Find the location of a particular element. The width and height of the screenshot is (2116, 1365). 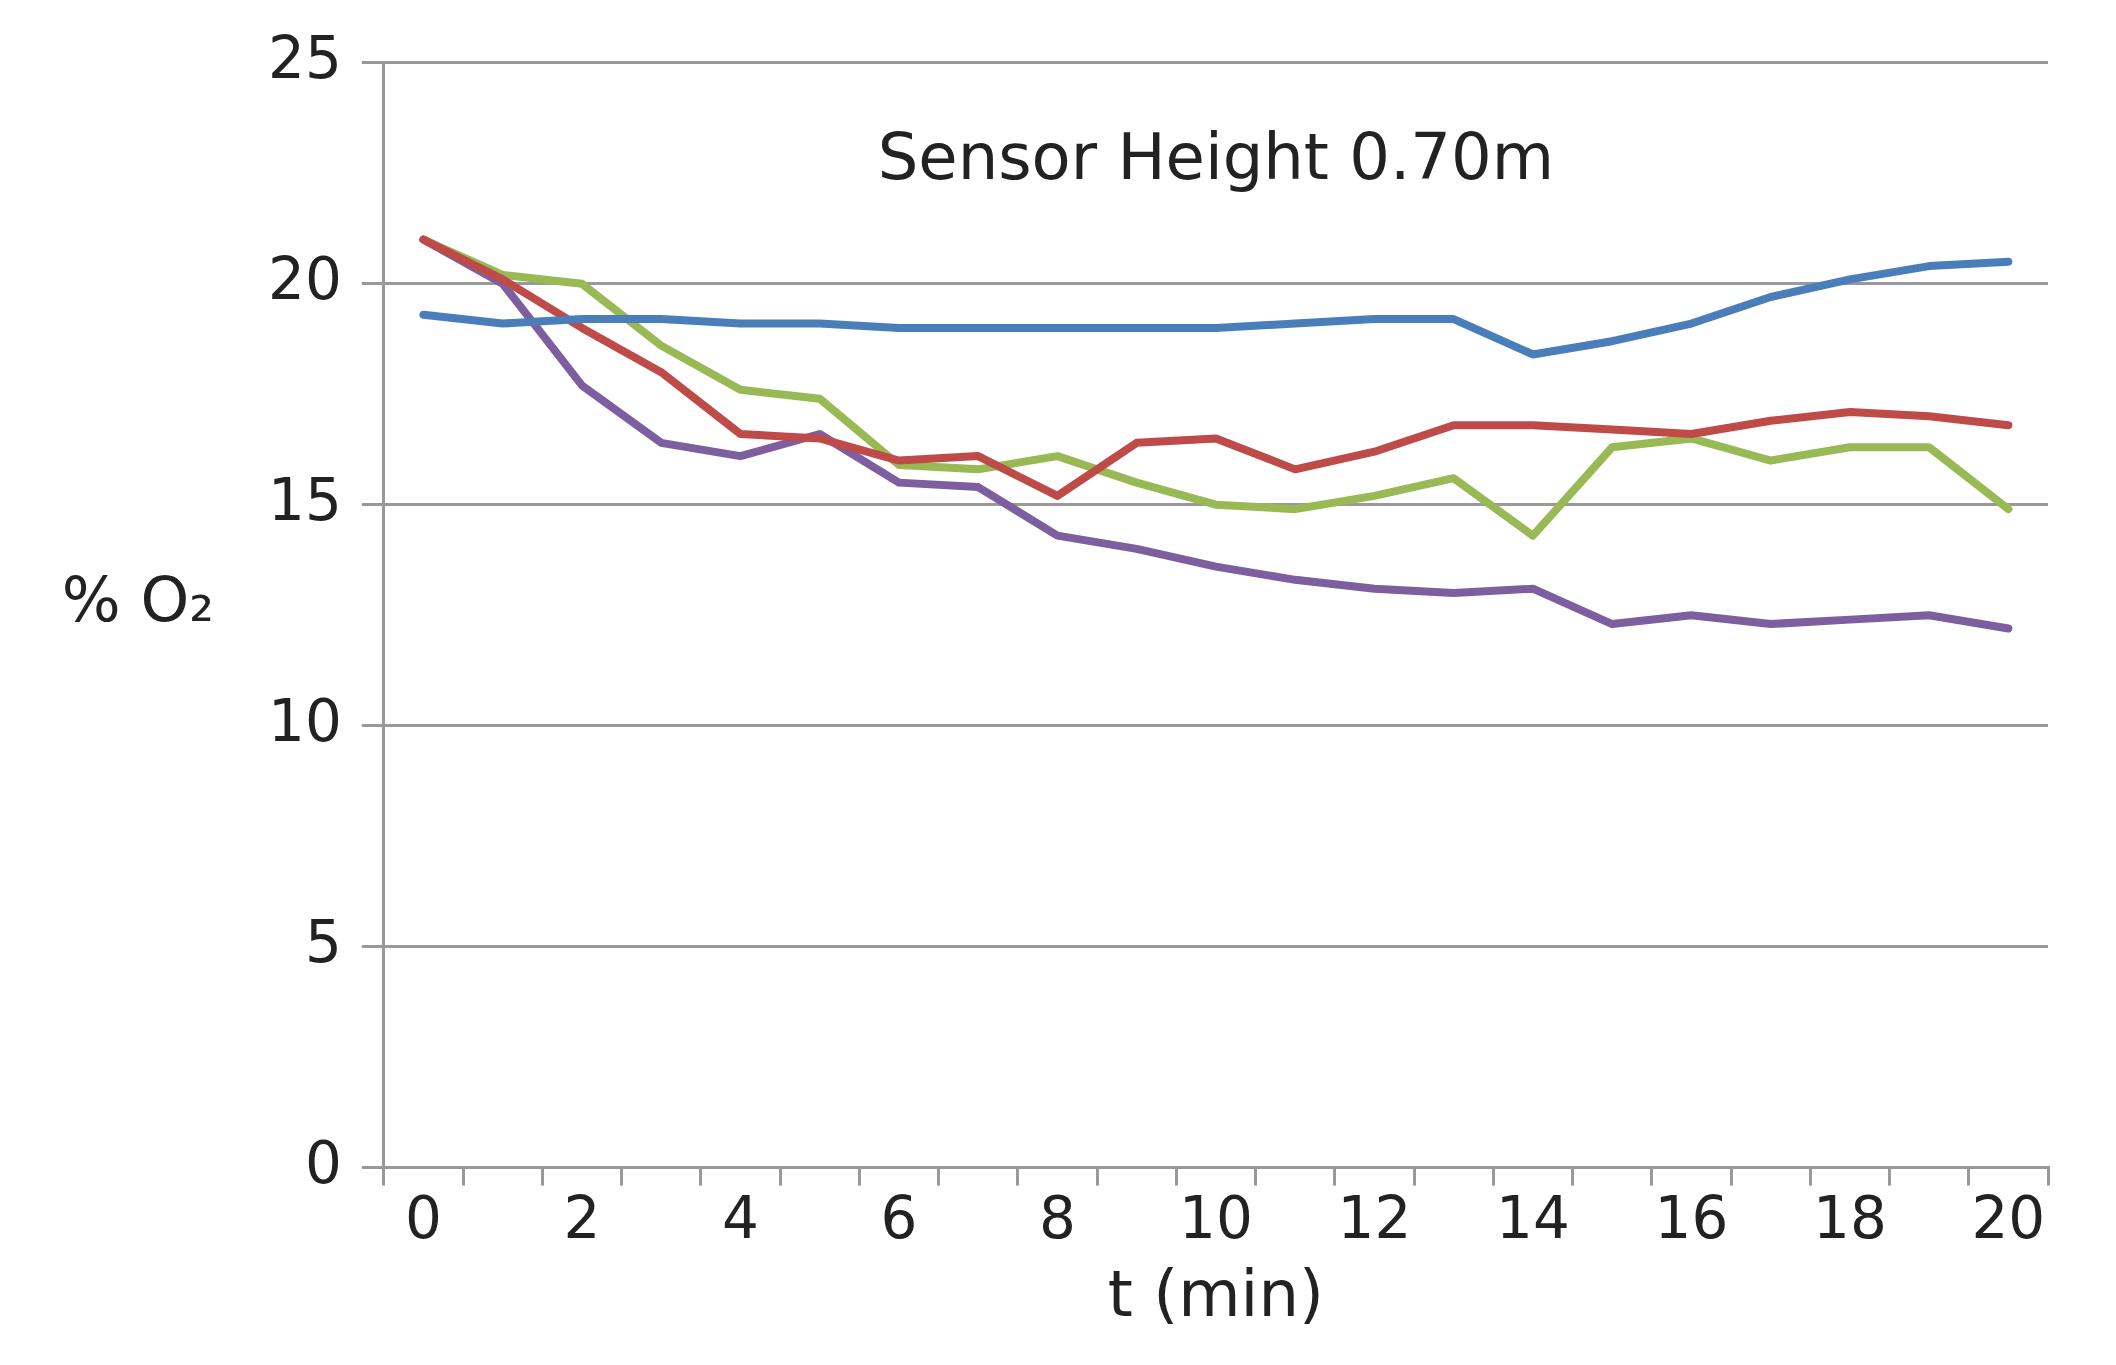

x-tick-label: 12 is located at coordinates (1374, 1218).